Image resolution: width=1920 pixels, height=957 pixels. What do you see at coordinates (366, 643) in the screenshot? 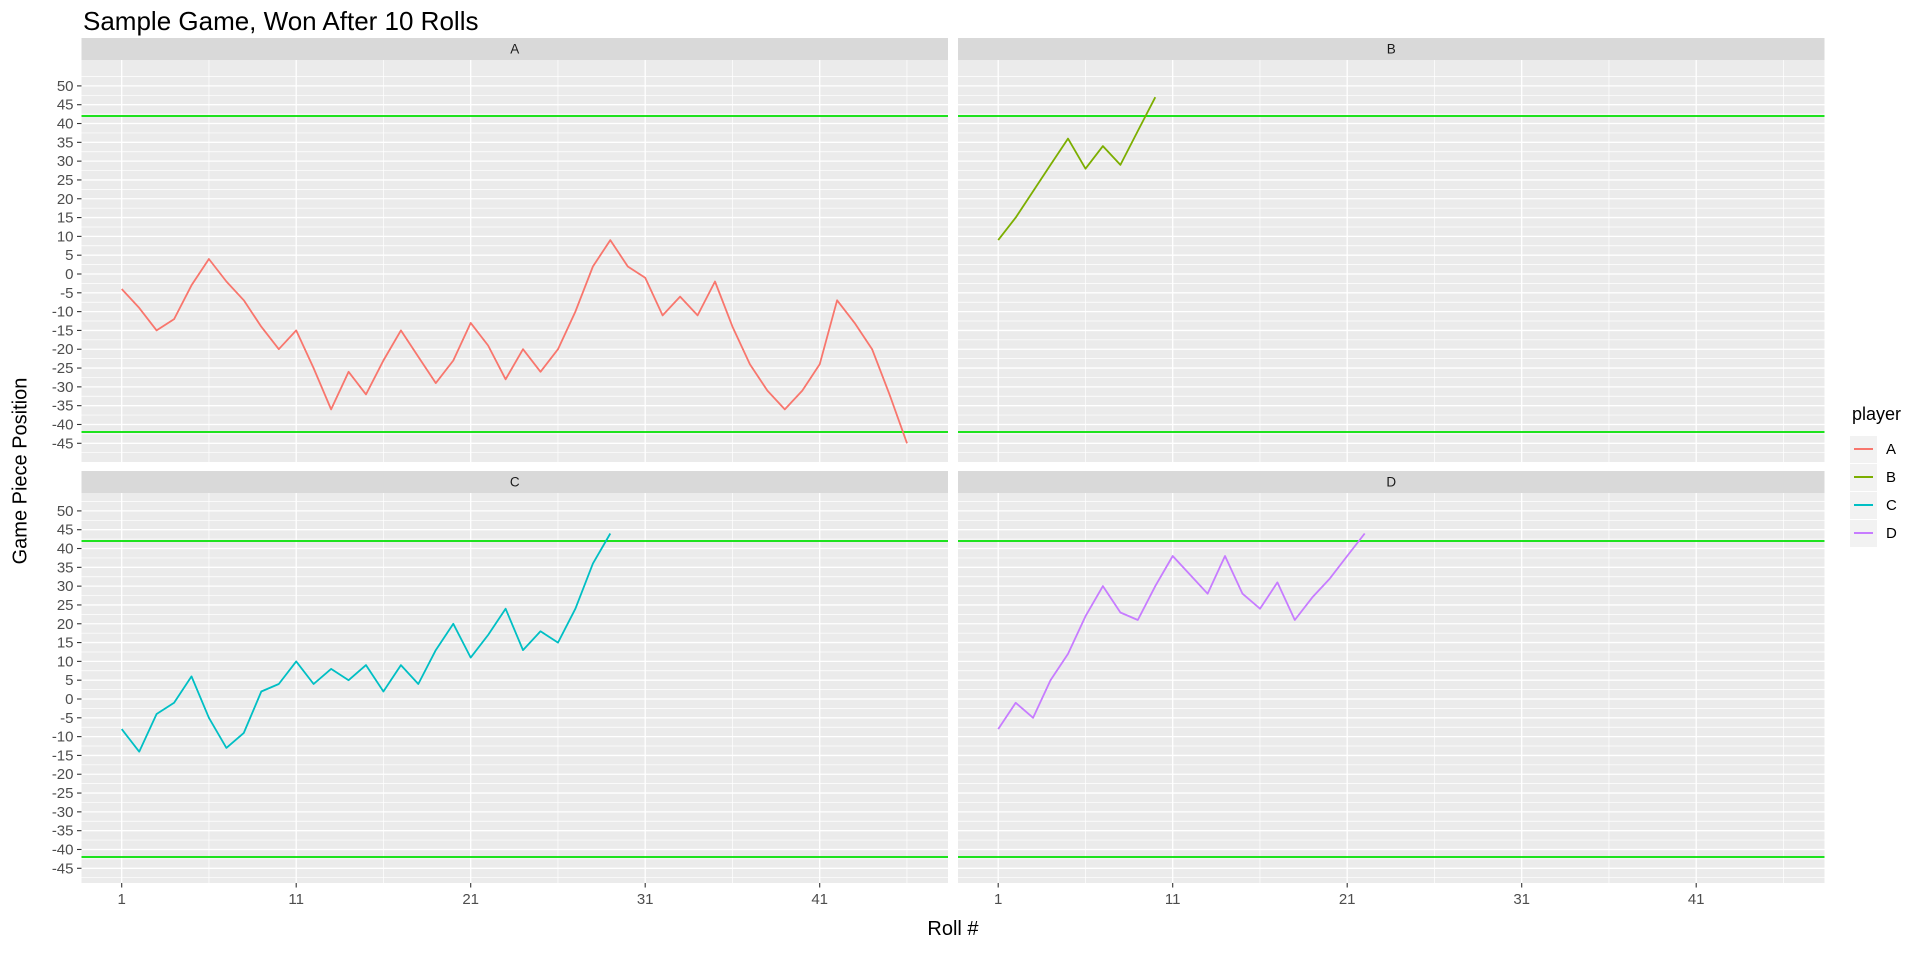
I see `series-line-C` at bounding box center [366, 643].